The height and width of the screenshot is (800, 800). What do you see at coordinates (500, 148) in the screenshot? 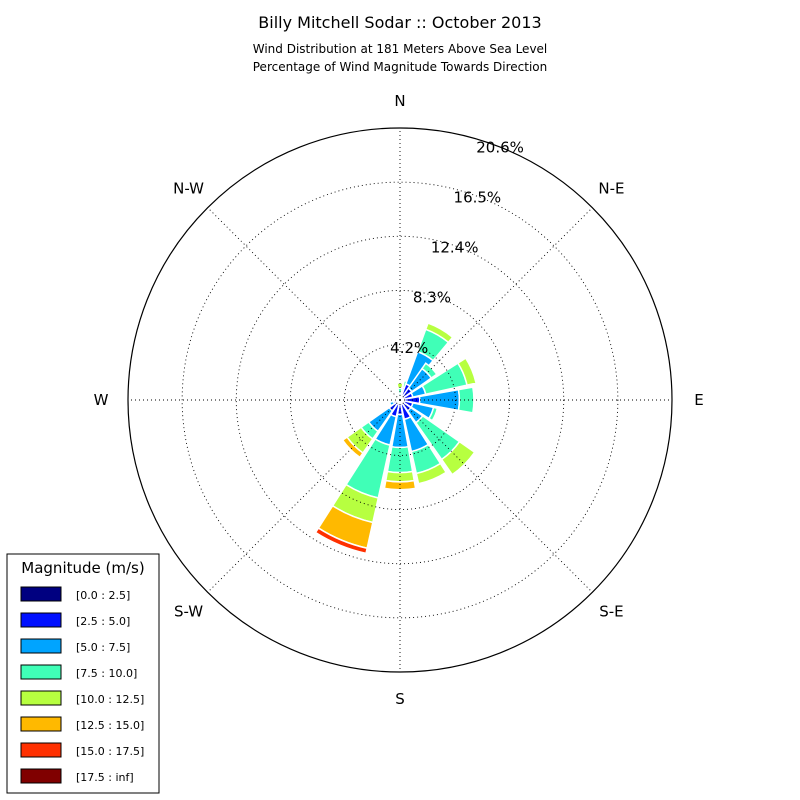
I see `ring-label-4: 20.6%` at bounding box center [500, 148].